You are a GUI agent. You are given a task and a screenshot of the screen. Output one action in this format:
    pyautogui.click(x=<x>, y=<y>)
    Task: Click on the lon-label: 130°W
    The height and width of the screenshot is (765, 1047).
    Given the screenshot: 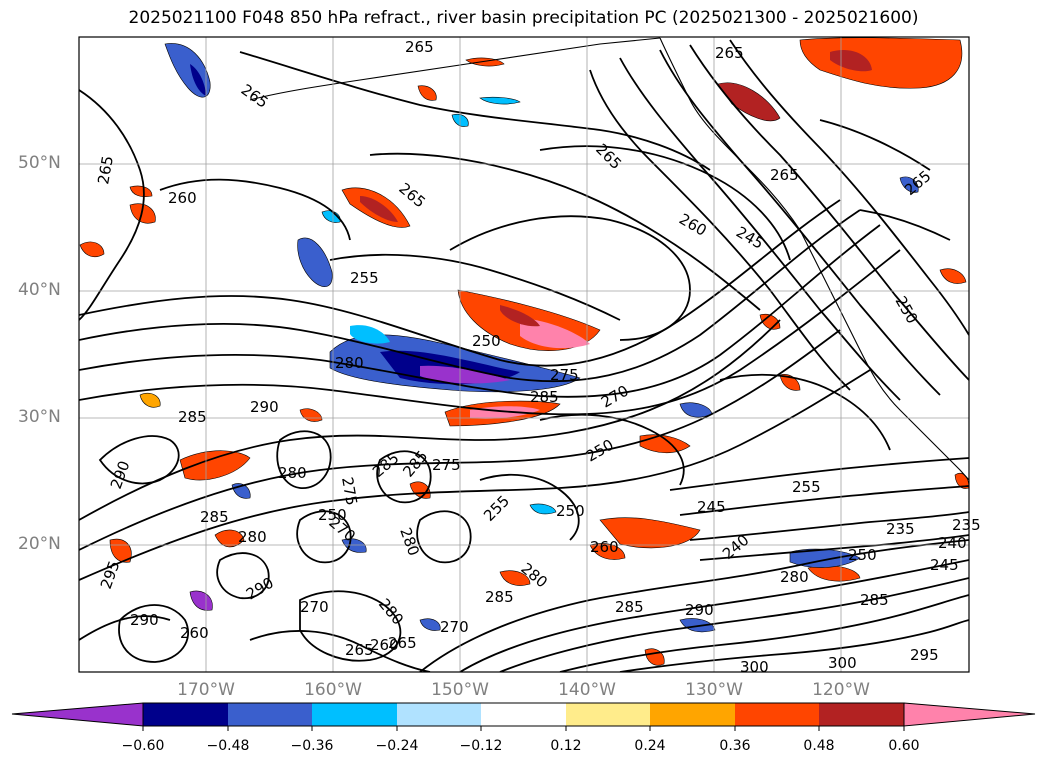 What is the action you would take?
    pyautogui.click(x=714, y=690)
    